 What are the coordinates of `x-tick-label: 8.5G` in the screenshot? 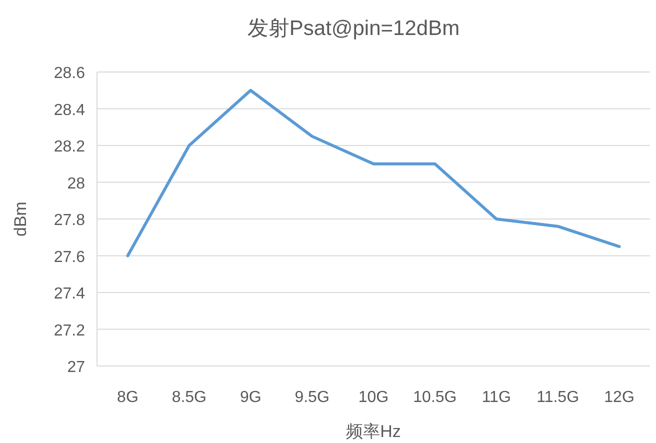 It's located at (189, 397).